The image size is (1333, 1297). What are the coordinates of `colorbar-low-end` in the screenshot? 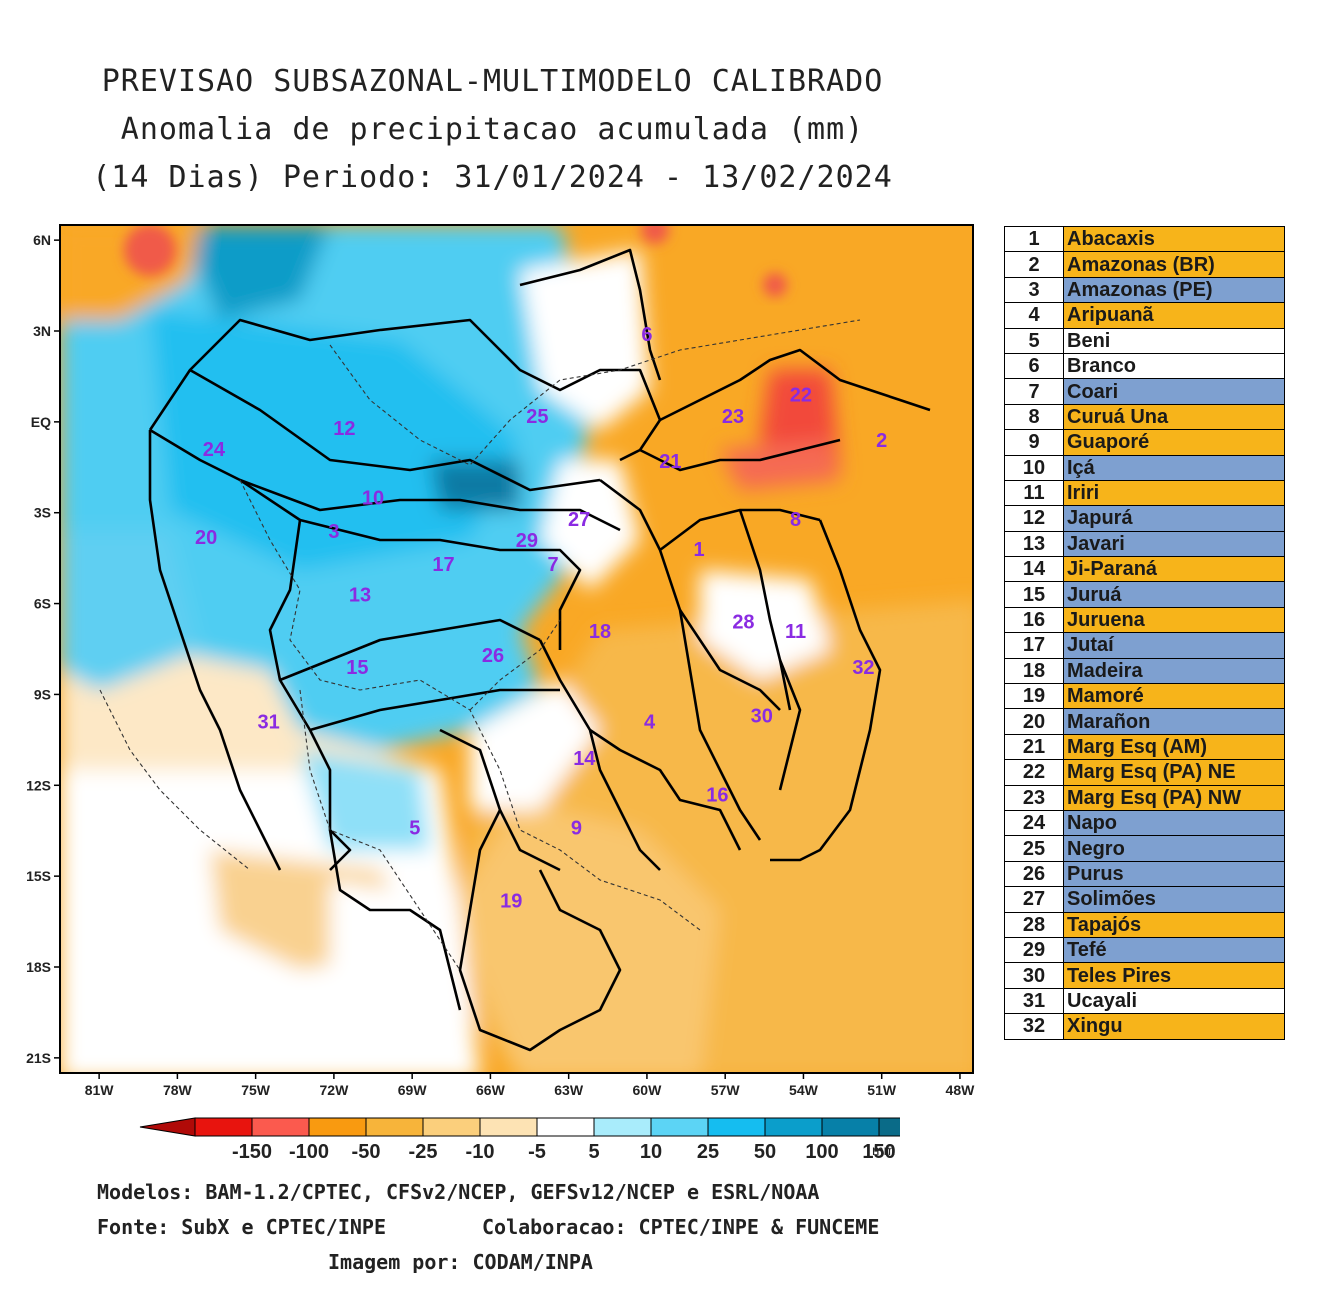 It's located at (167, 1127).